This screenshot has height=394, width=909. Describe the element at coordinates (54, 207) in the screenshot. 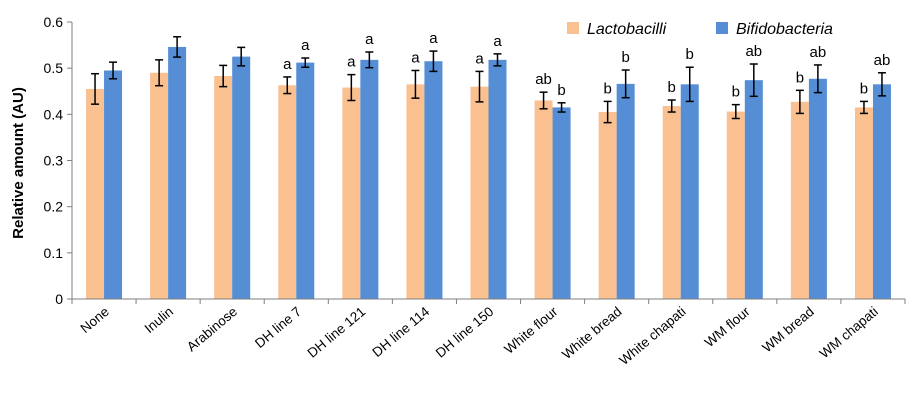

I see `y-tick-label: 0.2` at that location.